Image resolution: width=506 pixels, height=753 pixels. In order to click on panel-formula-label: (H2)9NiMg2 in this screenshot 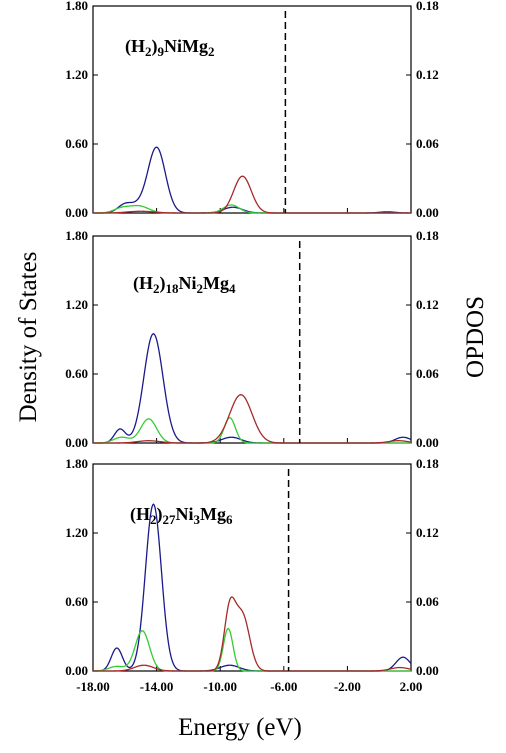, I will do `click(170, 47)`.